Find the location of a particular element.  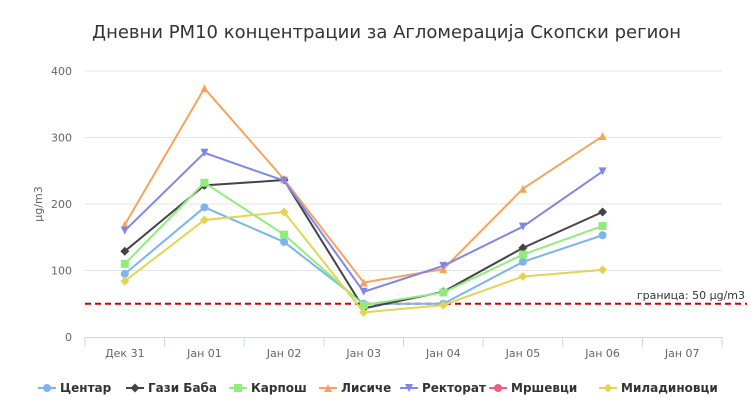

legend-item: Мршевци is located at coordinates (533, 388).